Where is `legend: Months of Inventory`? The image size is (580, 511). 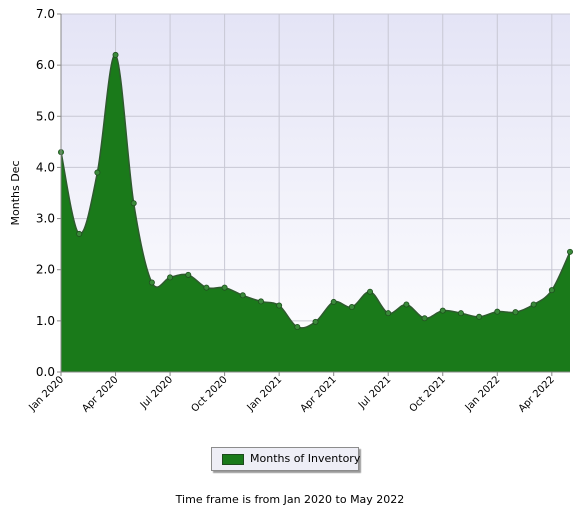
legend: Months of Inventory is located at coordinates (286, 459).